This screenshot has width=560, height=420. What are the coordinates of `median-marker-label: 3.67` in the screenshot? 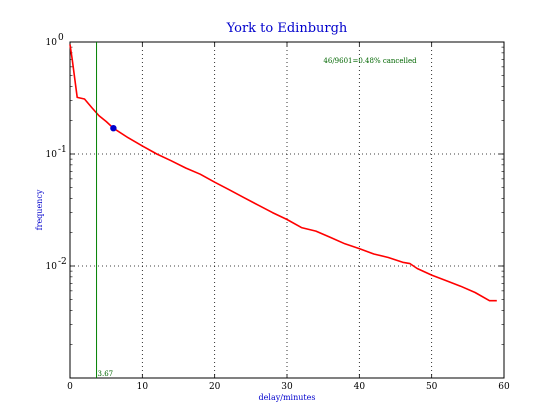 It's located at (106, 374).